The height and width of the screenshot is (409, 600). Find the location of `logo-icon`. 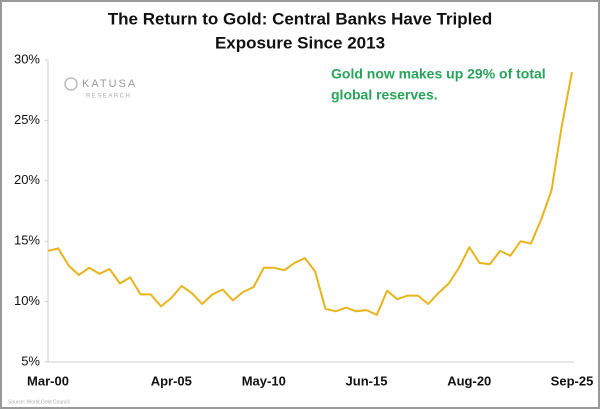

logo-icon is located at coordinates (71, 84).